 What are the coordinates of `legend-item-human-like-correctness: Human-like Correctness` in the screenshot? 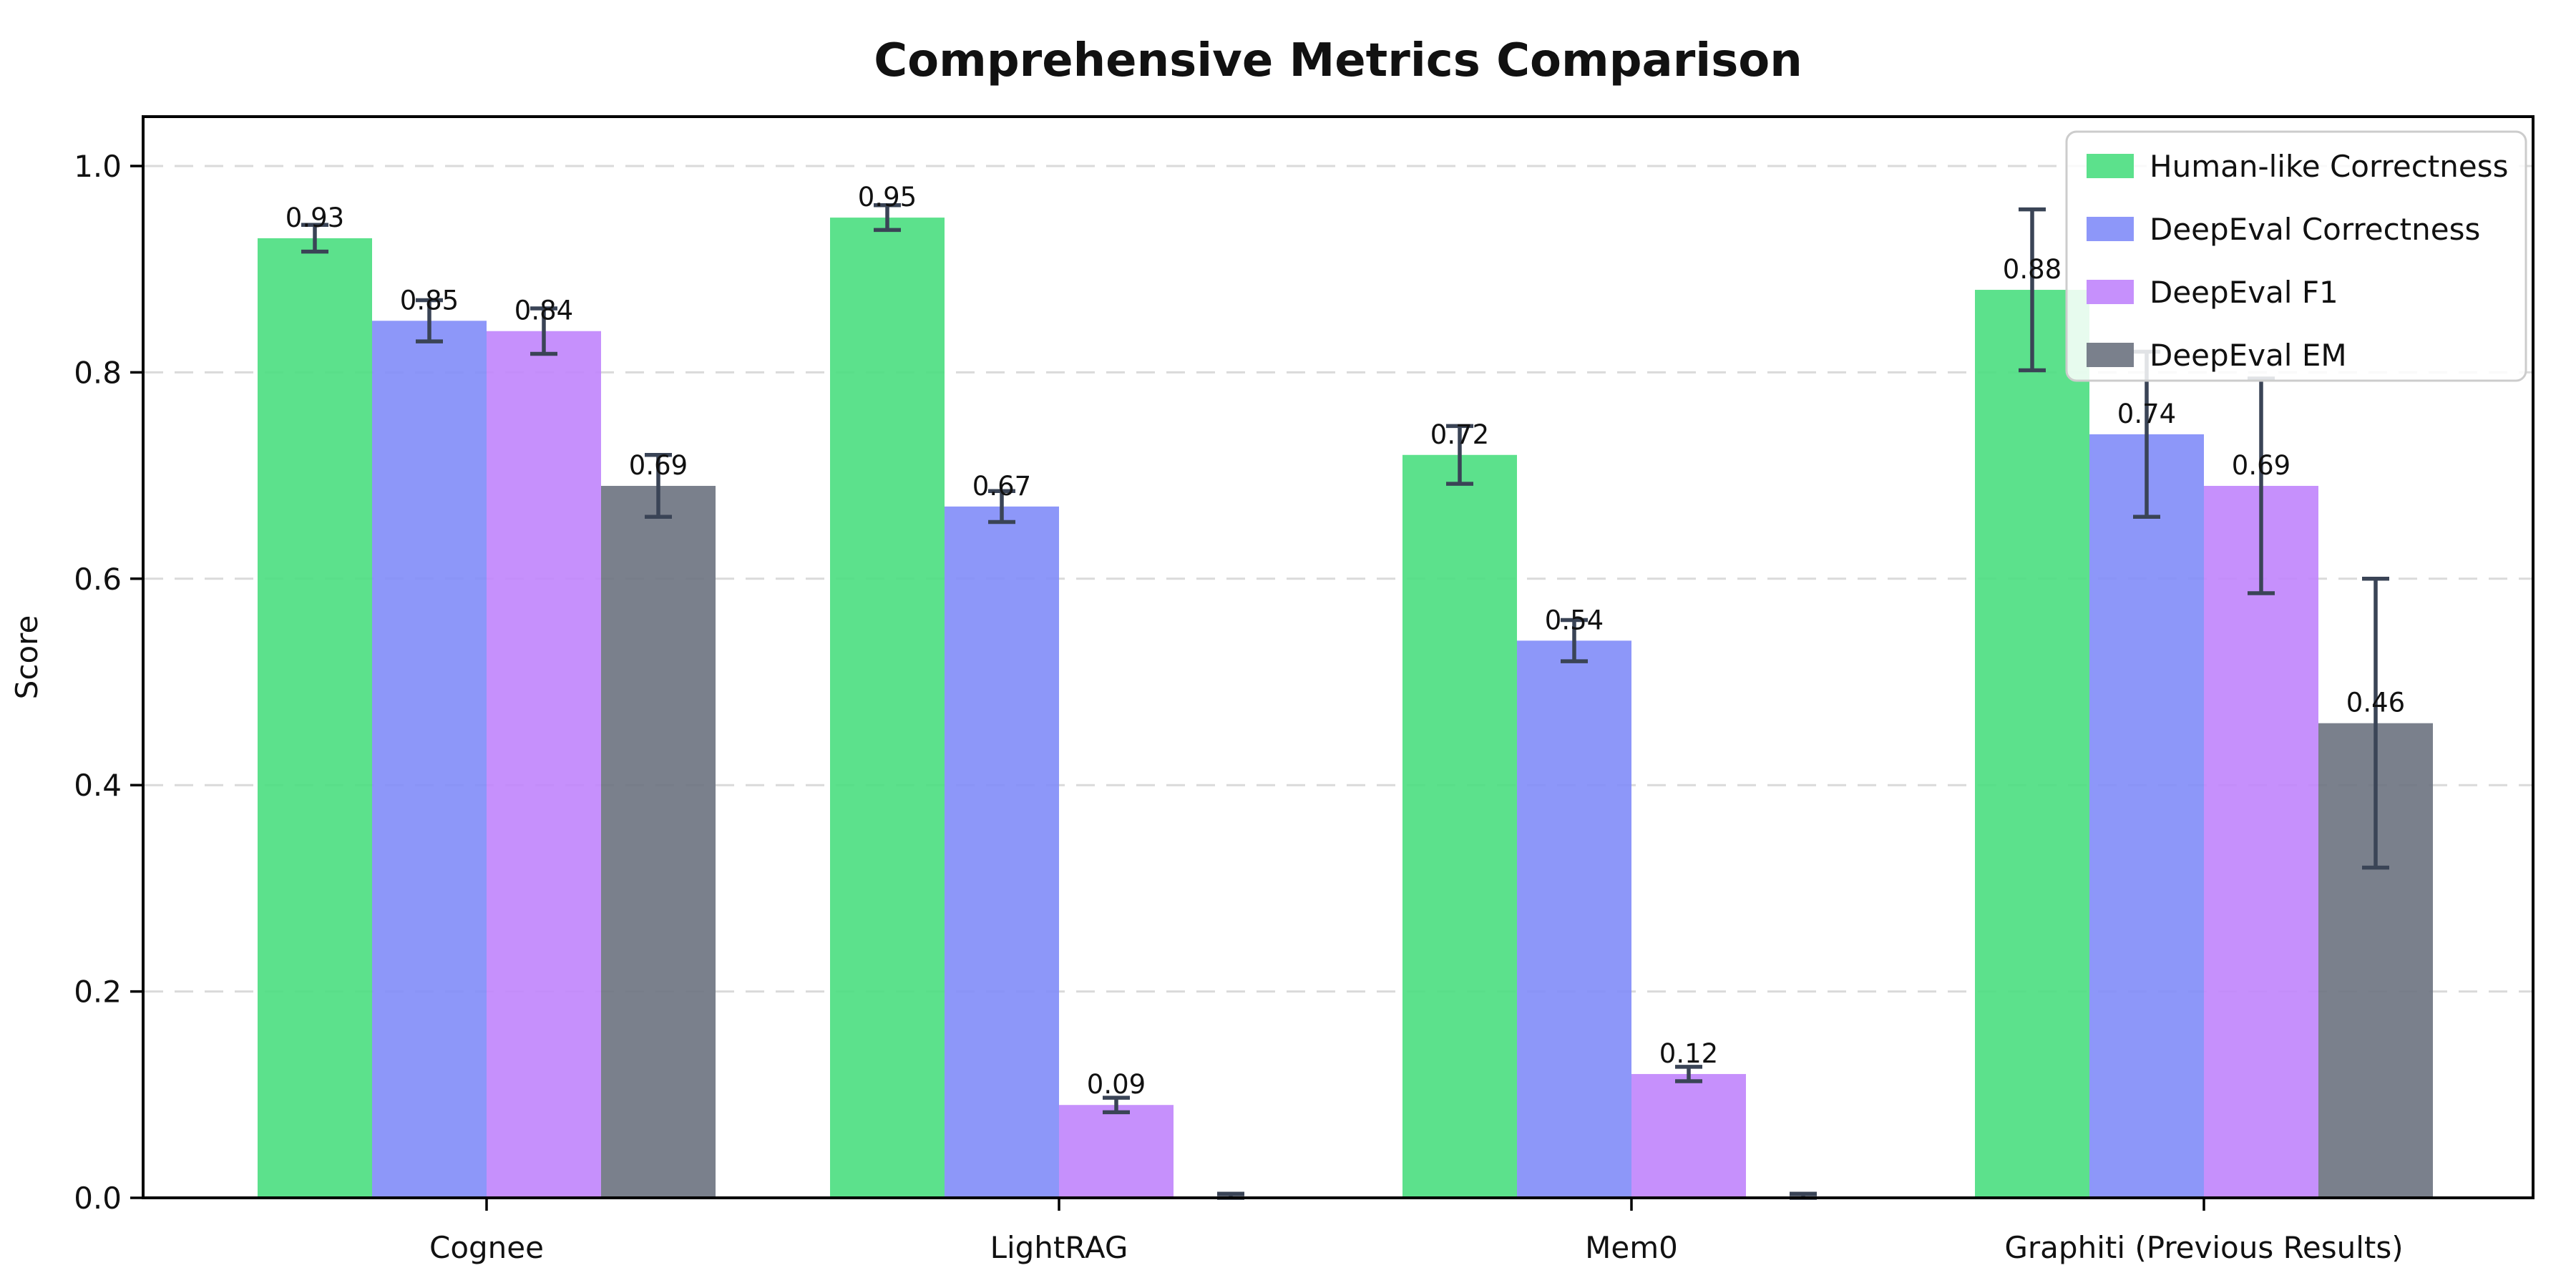 It's located at (2298, 166).